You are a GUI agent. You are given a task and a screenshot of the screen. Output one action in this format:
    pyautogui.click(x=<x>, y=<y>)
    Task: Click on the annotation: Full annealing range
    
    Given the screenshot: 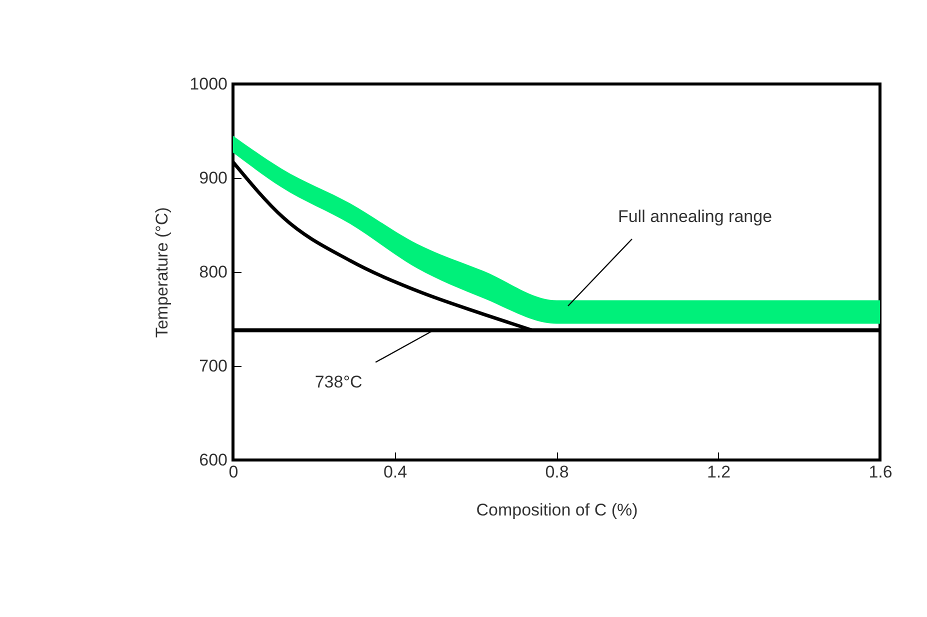 What is the action you would take?
    pyautogui.click(x=695, y=216)
    